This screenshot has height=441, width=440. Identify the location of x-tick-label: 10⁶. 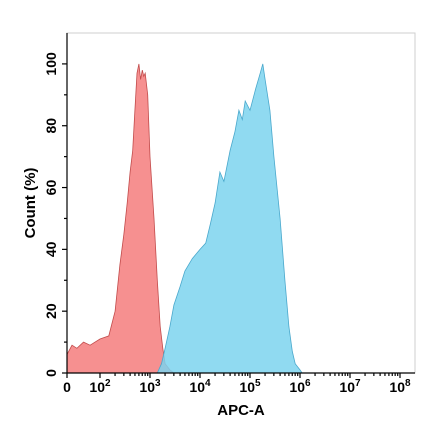
(300, 386).